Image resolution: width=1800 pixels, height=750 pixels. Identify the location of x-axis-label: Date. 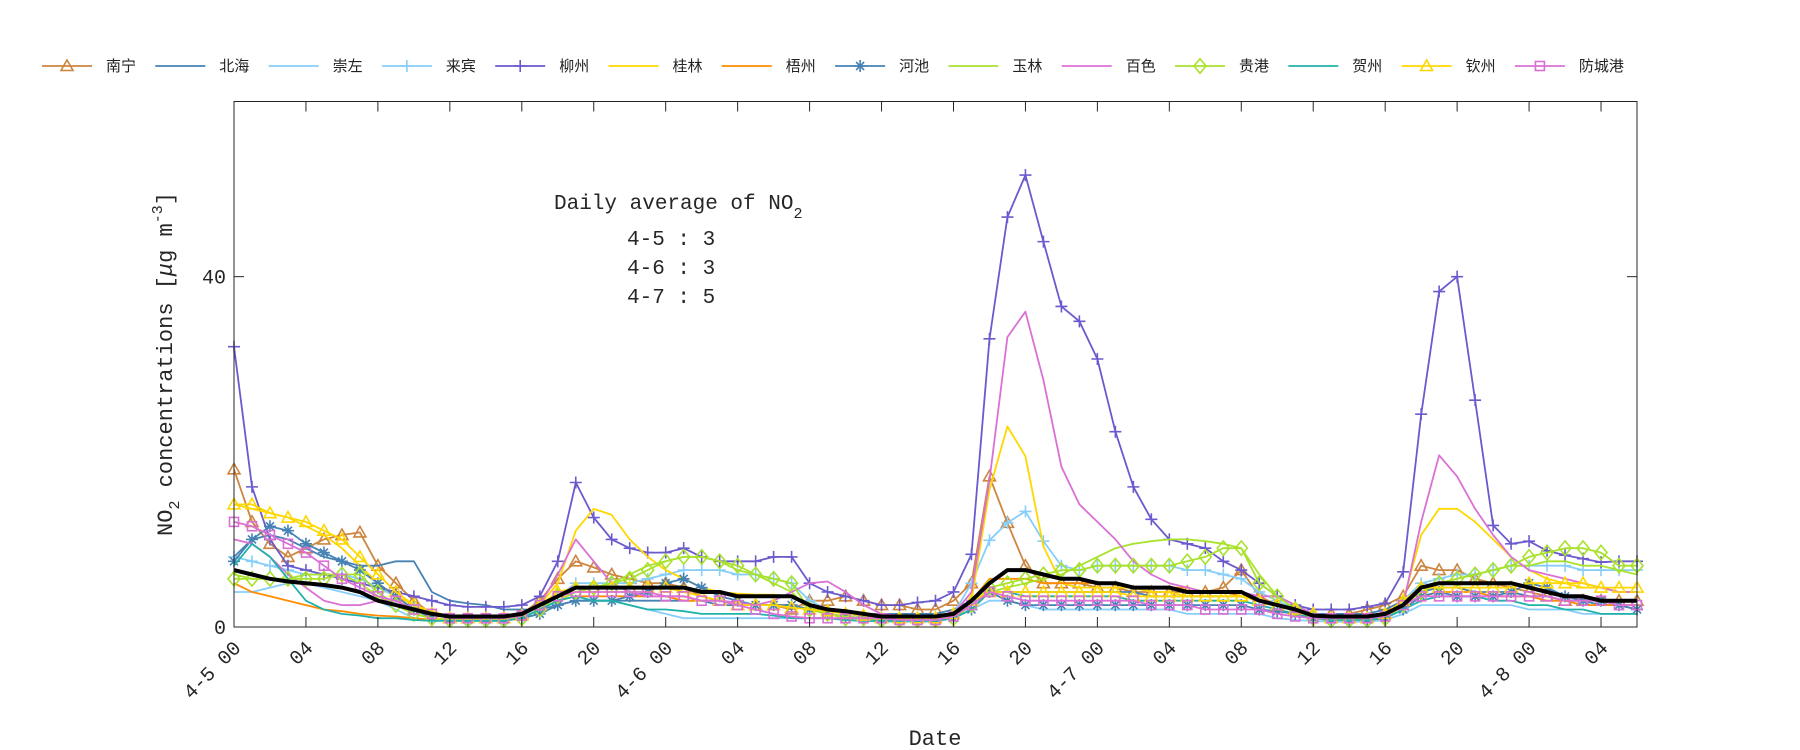
(935, 738).